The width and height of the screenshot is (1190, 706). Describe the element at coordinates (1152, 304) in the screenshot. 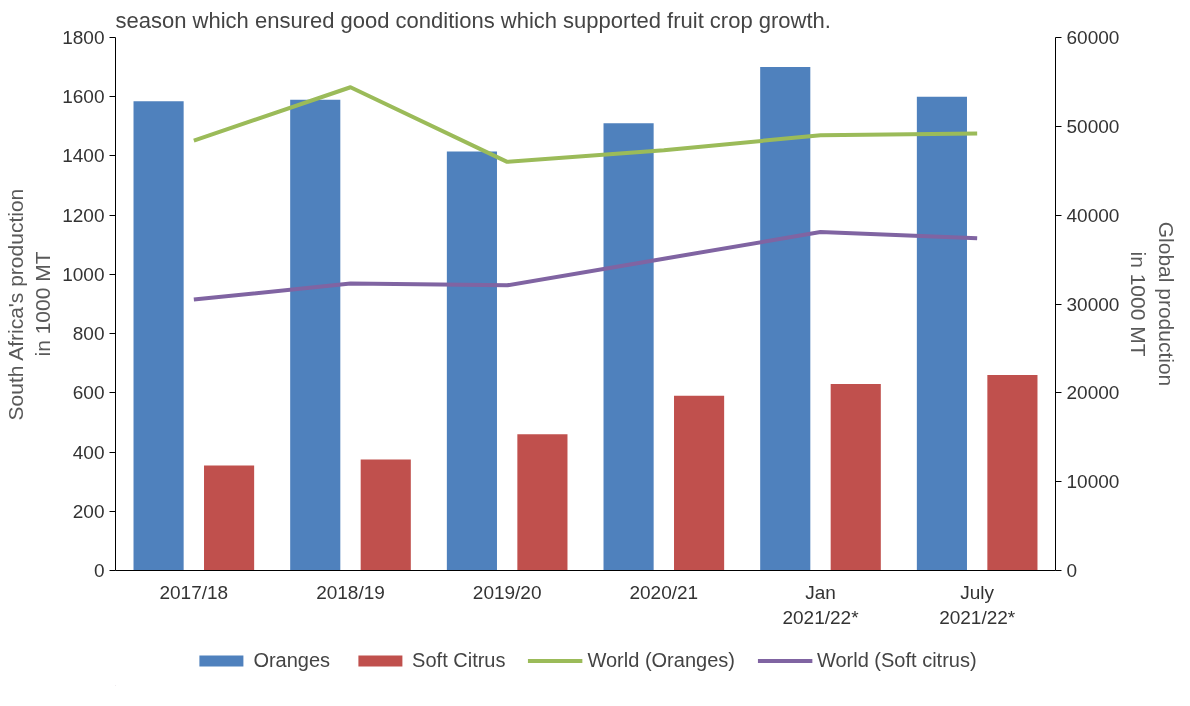

I see `y2-axis-title: Global production in 1000 MT` at that location.